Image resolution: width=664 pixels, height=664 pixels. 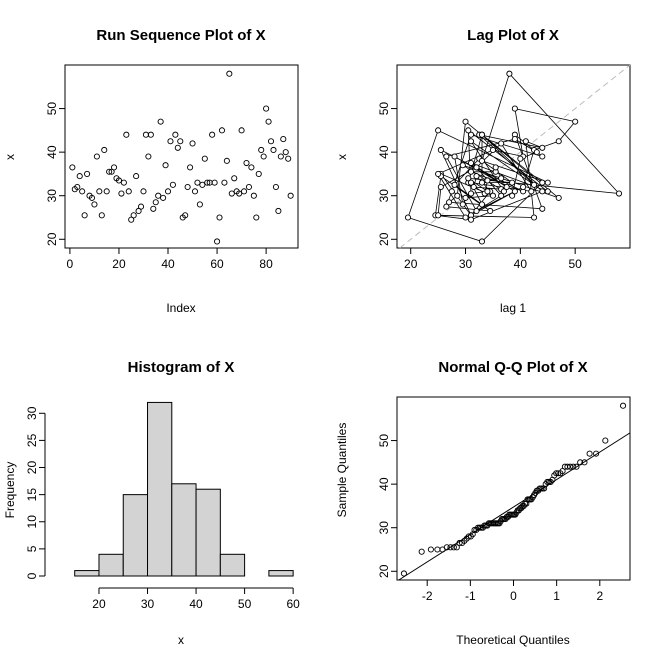 I want to click on qq-plot-x-tick-label: -1, so click(x=470, y=596).